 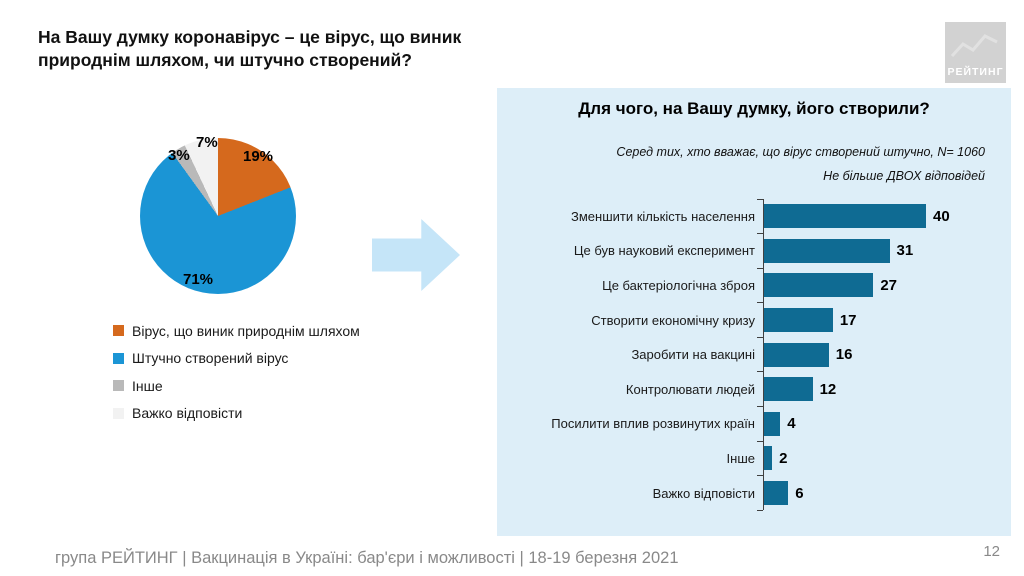 I want to click on arrow-right-icon, so click(x=416, y=255).